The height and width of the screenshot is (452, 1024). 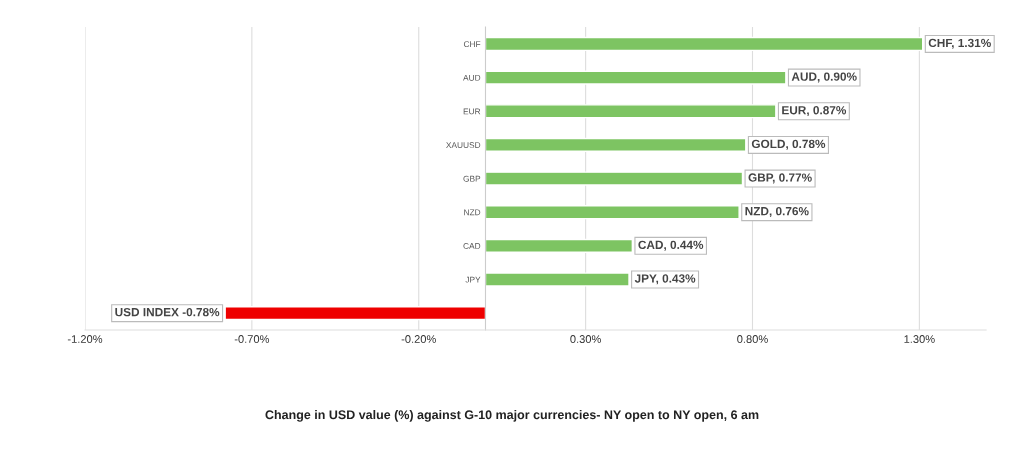 What do you see at coordinates (919, 339) in the screenshot?
I see `x-tick-label: 1.30%` at bounding box center [919, 339].